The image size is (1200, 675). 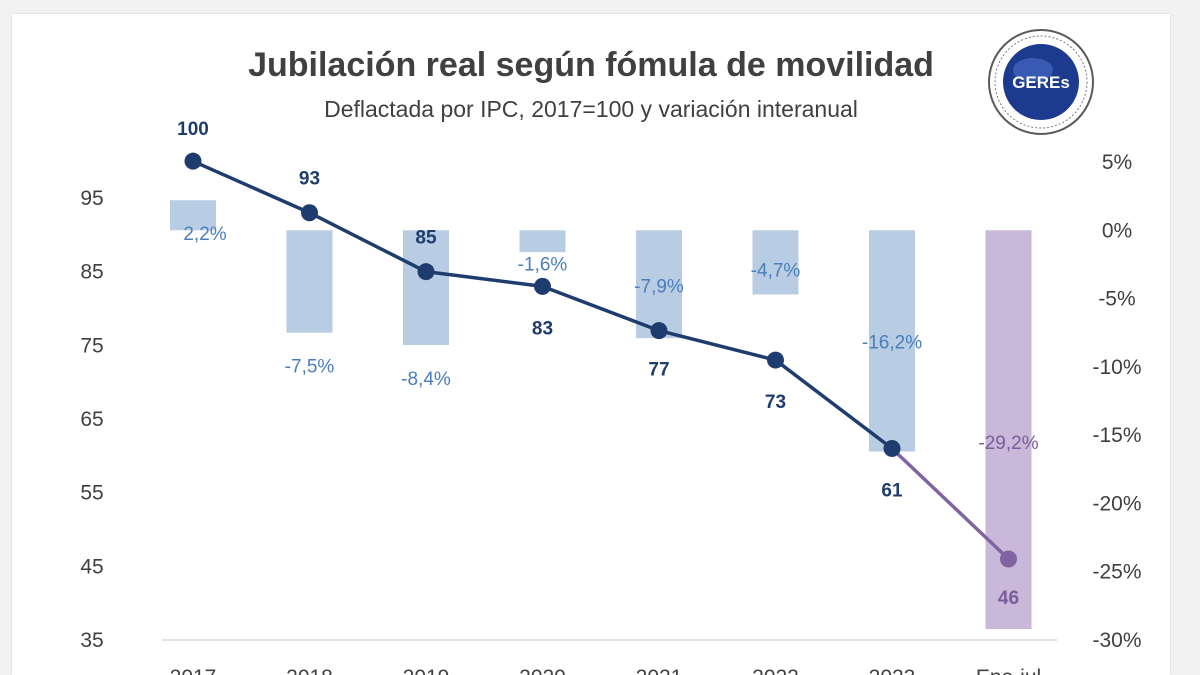 I want to click on x-tick-label: Ene-jul, so click(x=1008, y=670).